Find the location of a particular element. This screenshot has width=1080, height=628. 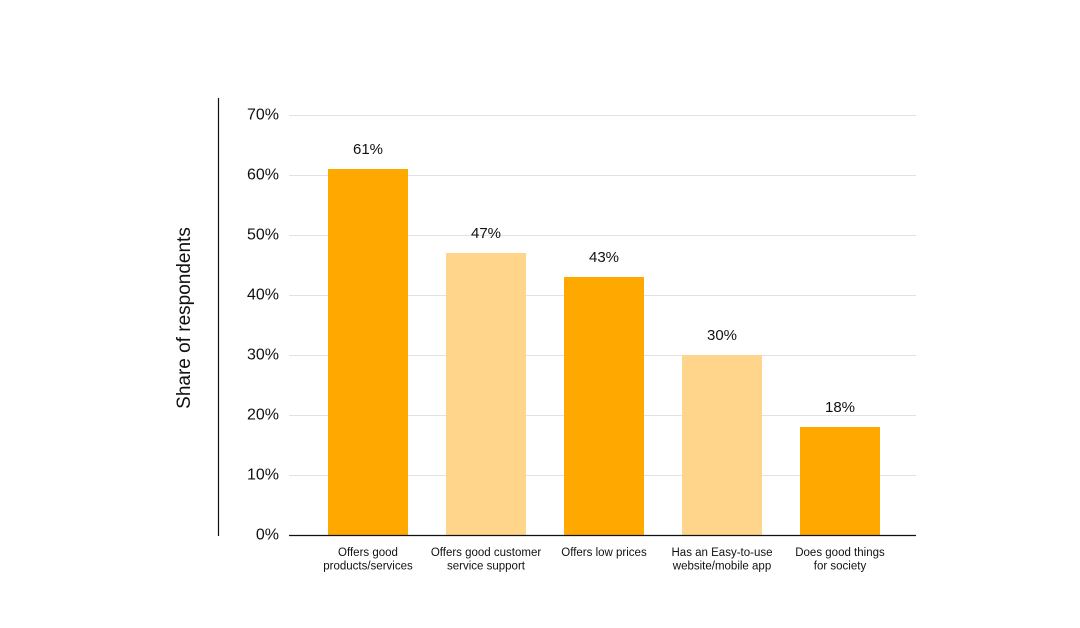

y-tick-label-30: 30% is located at coordinates (263, 355).